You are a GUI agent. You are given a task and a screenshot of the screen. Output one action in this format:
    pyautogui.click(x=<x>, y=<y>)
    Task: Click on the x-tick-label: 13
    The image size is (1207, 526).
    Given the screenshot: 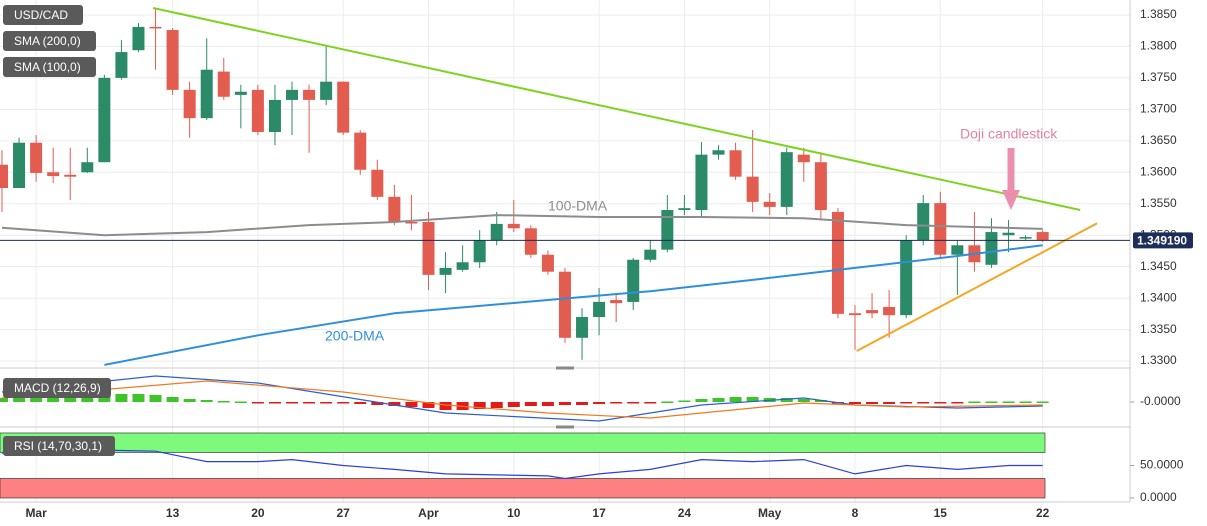 What is the action you would take?
    pyautogui.click(x=173, y=513)
    